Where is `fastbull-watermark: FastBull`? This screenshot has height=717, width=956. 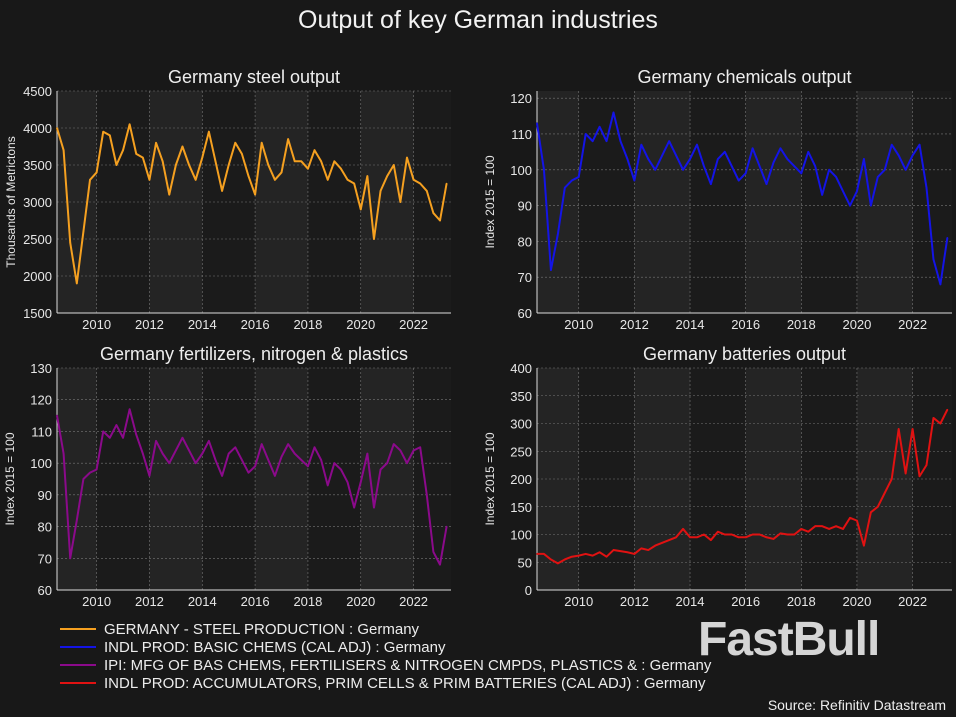
fastbull-watermark: FastBull is located at coordinates (789, 639).